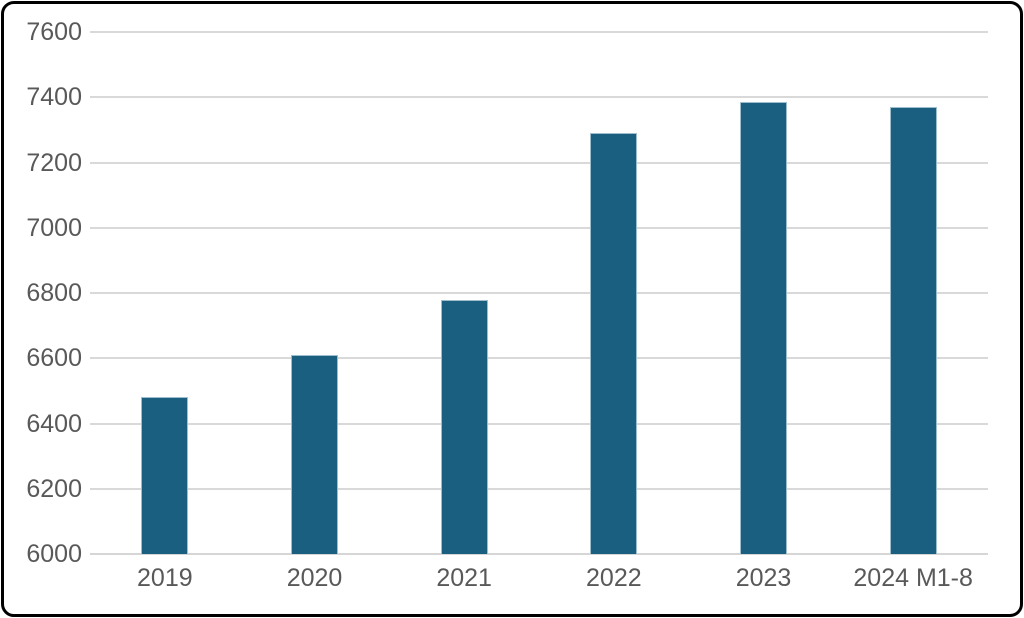 The height and width of the screenshot is (618, 1024). What do you see at coordinates (54, 358) in the screenshot?
I see `y-tick-label: 6600` at bounding box center [54, 358].